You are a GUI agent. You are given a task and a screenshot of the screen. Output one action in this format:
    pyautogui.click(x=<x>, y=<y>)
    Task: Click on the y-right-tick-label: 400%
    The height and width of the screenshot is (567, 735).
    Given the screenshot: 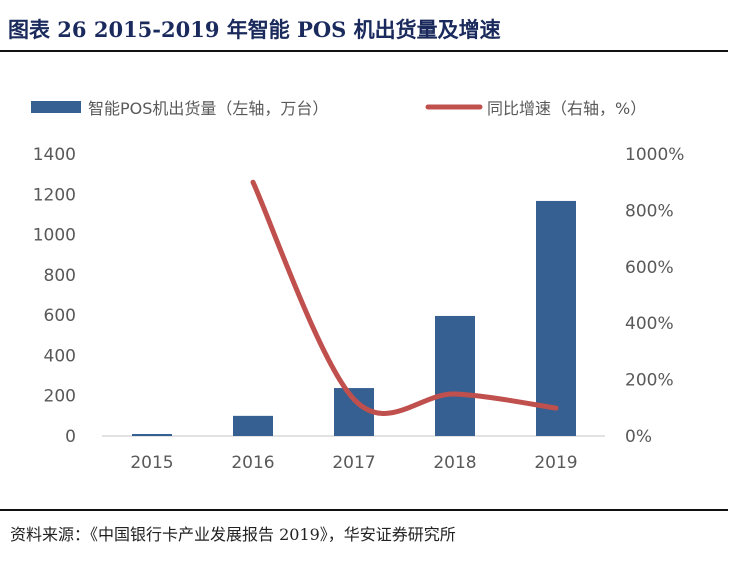 What is the action you would take?
    pyautogui.click(x=649, y=324)
    